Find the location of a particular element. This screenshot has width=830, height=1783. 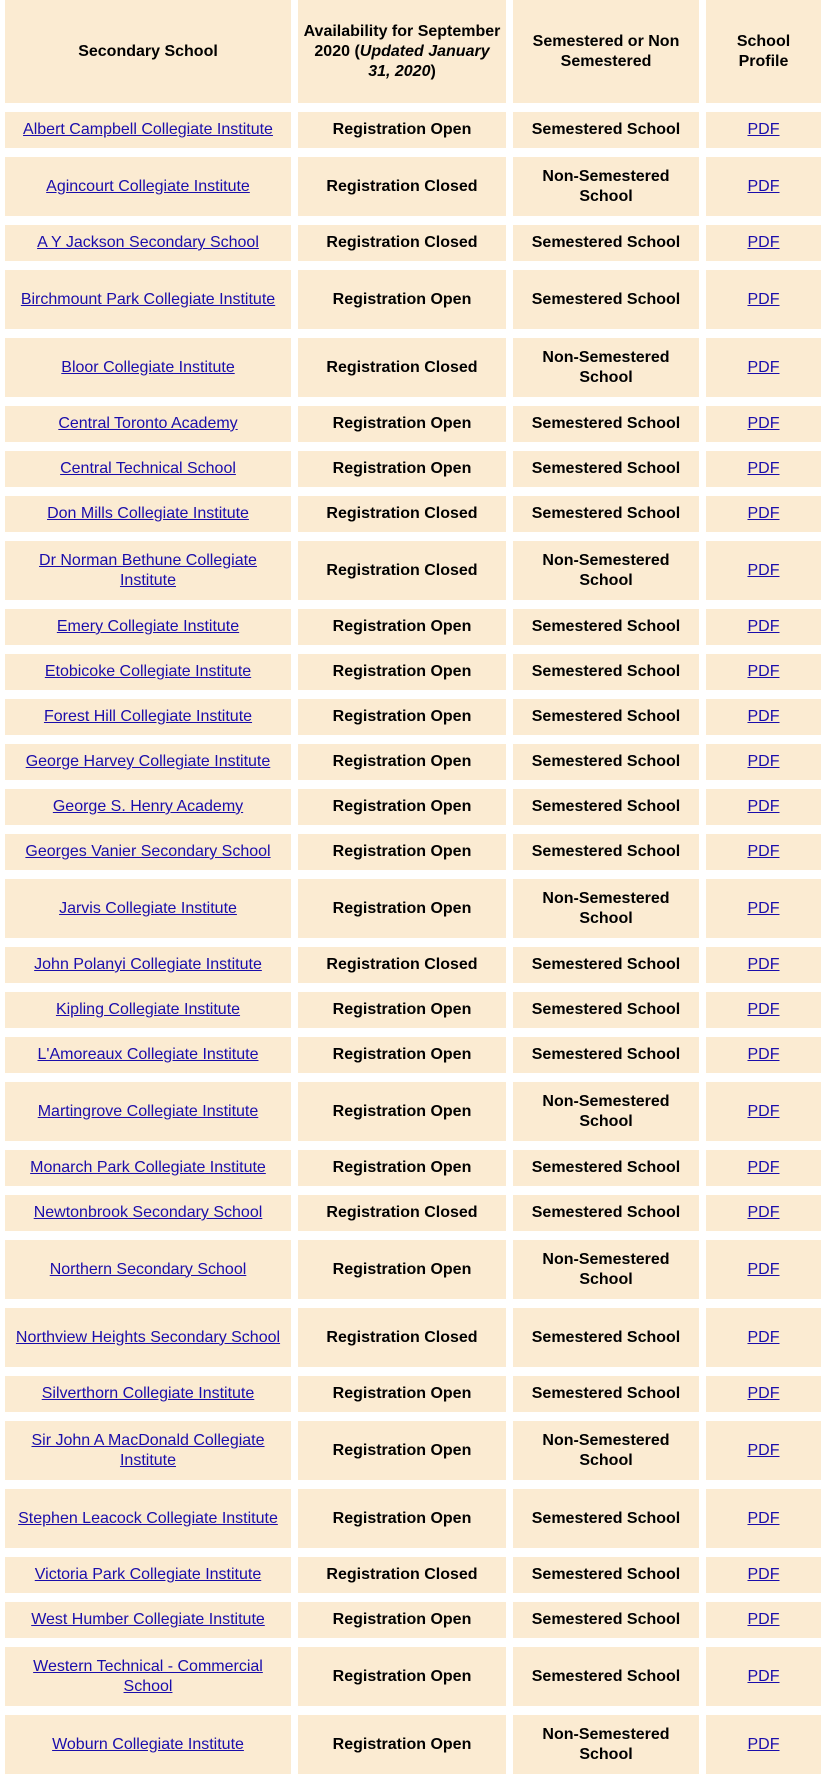

school-link: John Polanyi Collegiate Institute is located at coordinates (148, 964).